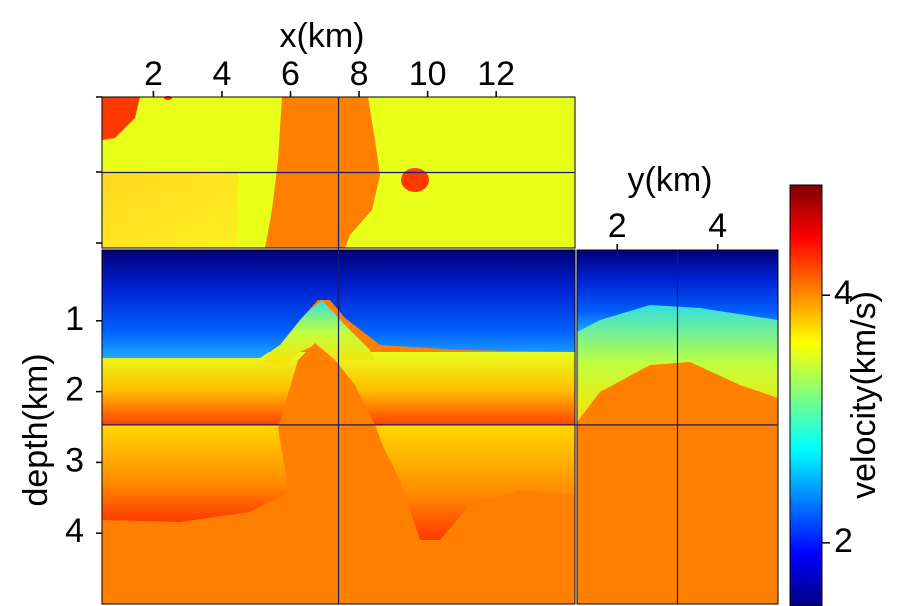 Image resolution: width=904 pixels, height=606 pixels. What do you see at coordinates (36, 429) in the screenshot?
I see `depth-axis-label: depth(km)` at bounding box center [36, 429].